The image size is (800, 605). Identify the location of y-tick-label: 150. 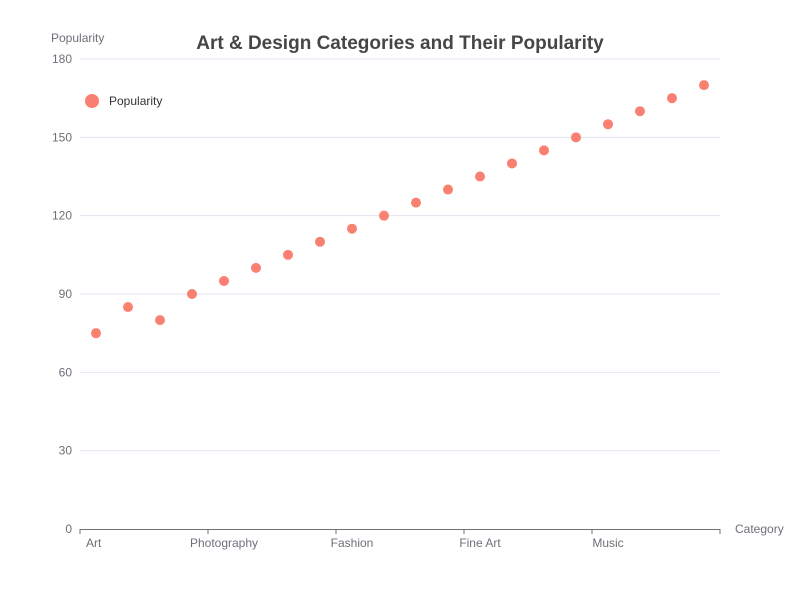
(62, 137).